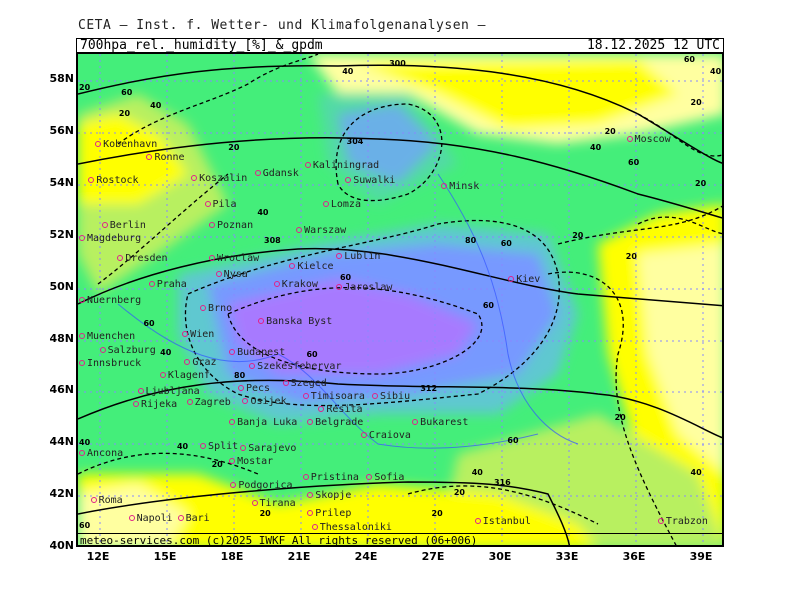 The width and height of the screenshot is (800, 600). What do you see at coordinates (296, 285) in the screenshot?
I see `city-label: Krakow` at bounding box center [296, 285].